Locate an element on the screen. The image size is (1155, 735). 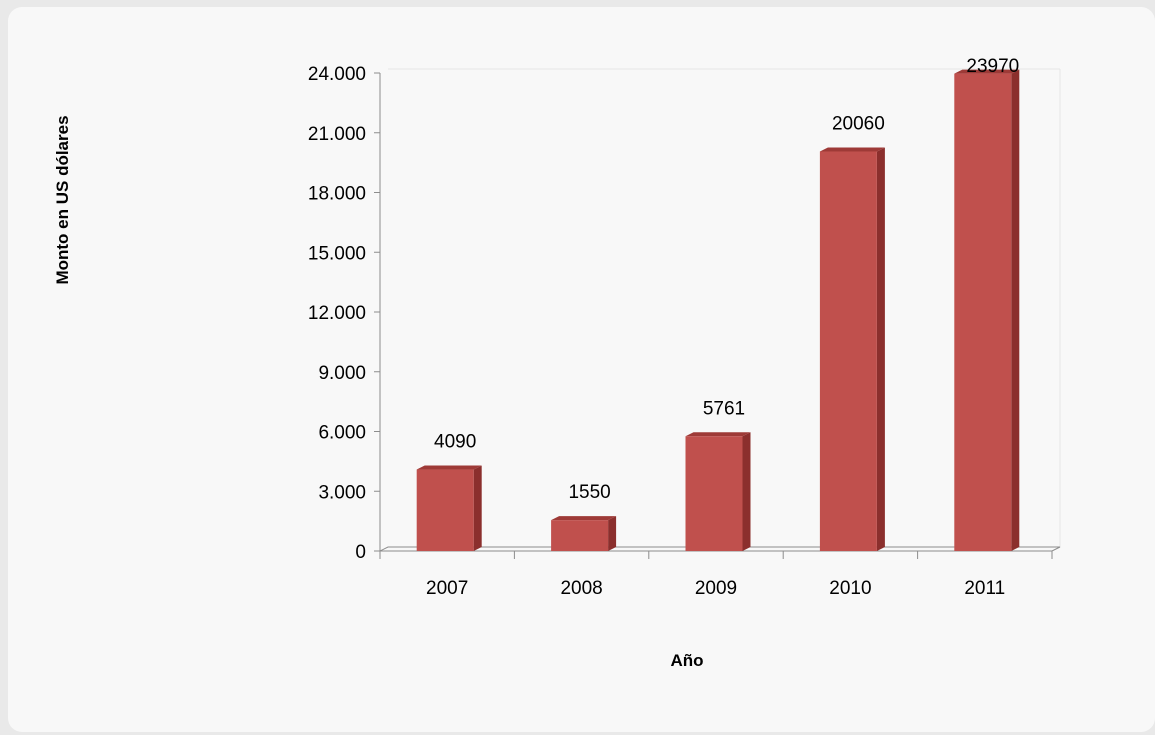
data-label: 23970 is located at coordinates (992, 66).